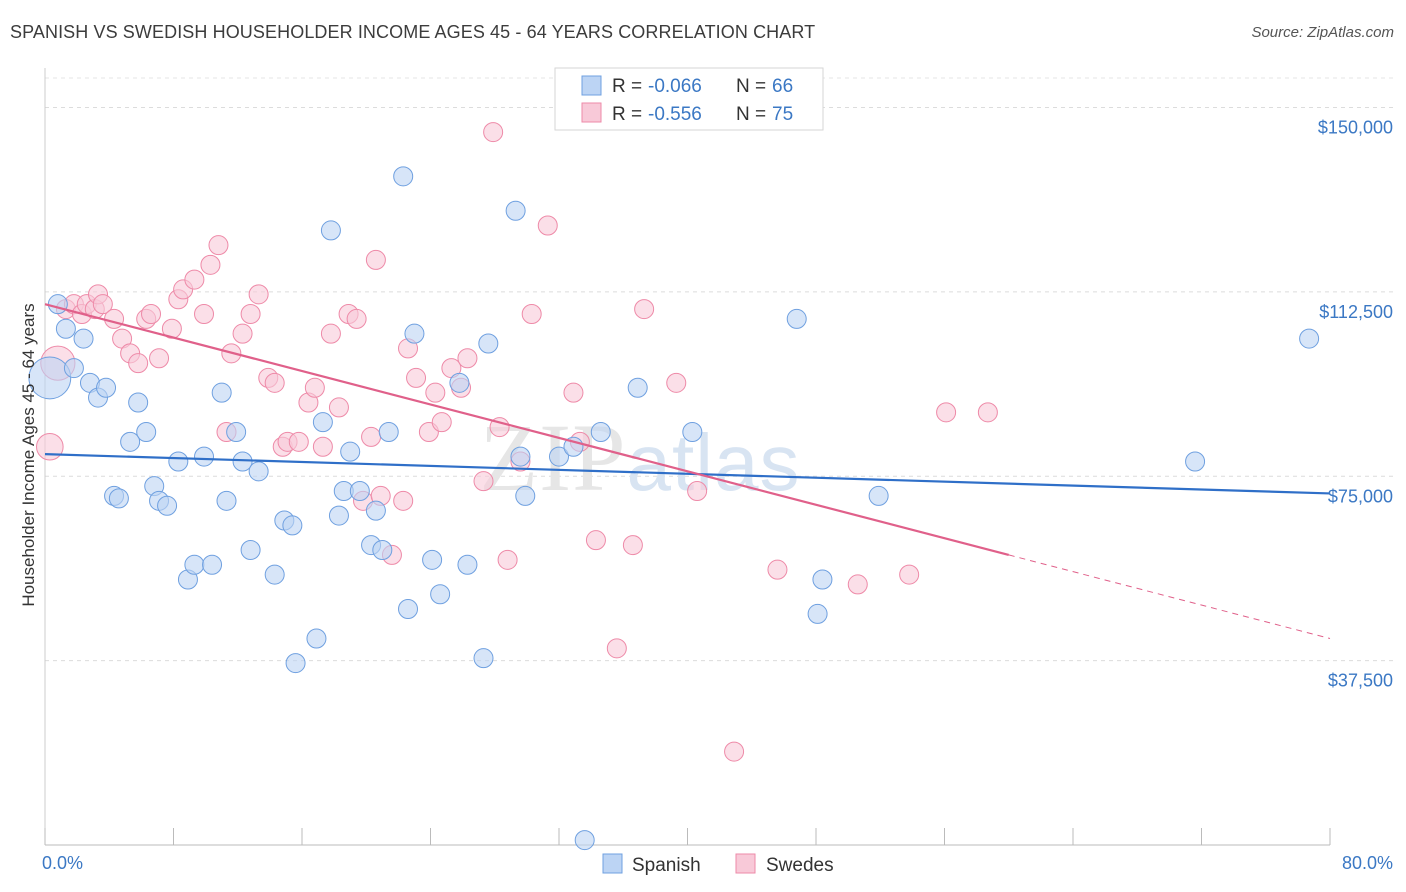 This screenshot has width=1406, height=892. I want to click on legend-r-label: R =, so click(627, 86).